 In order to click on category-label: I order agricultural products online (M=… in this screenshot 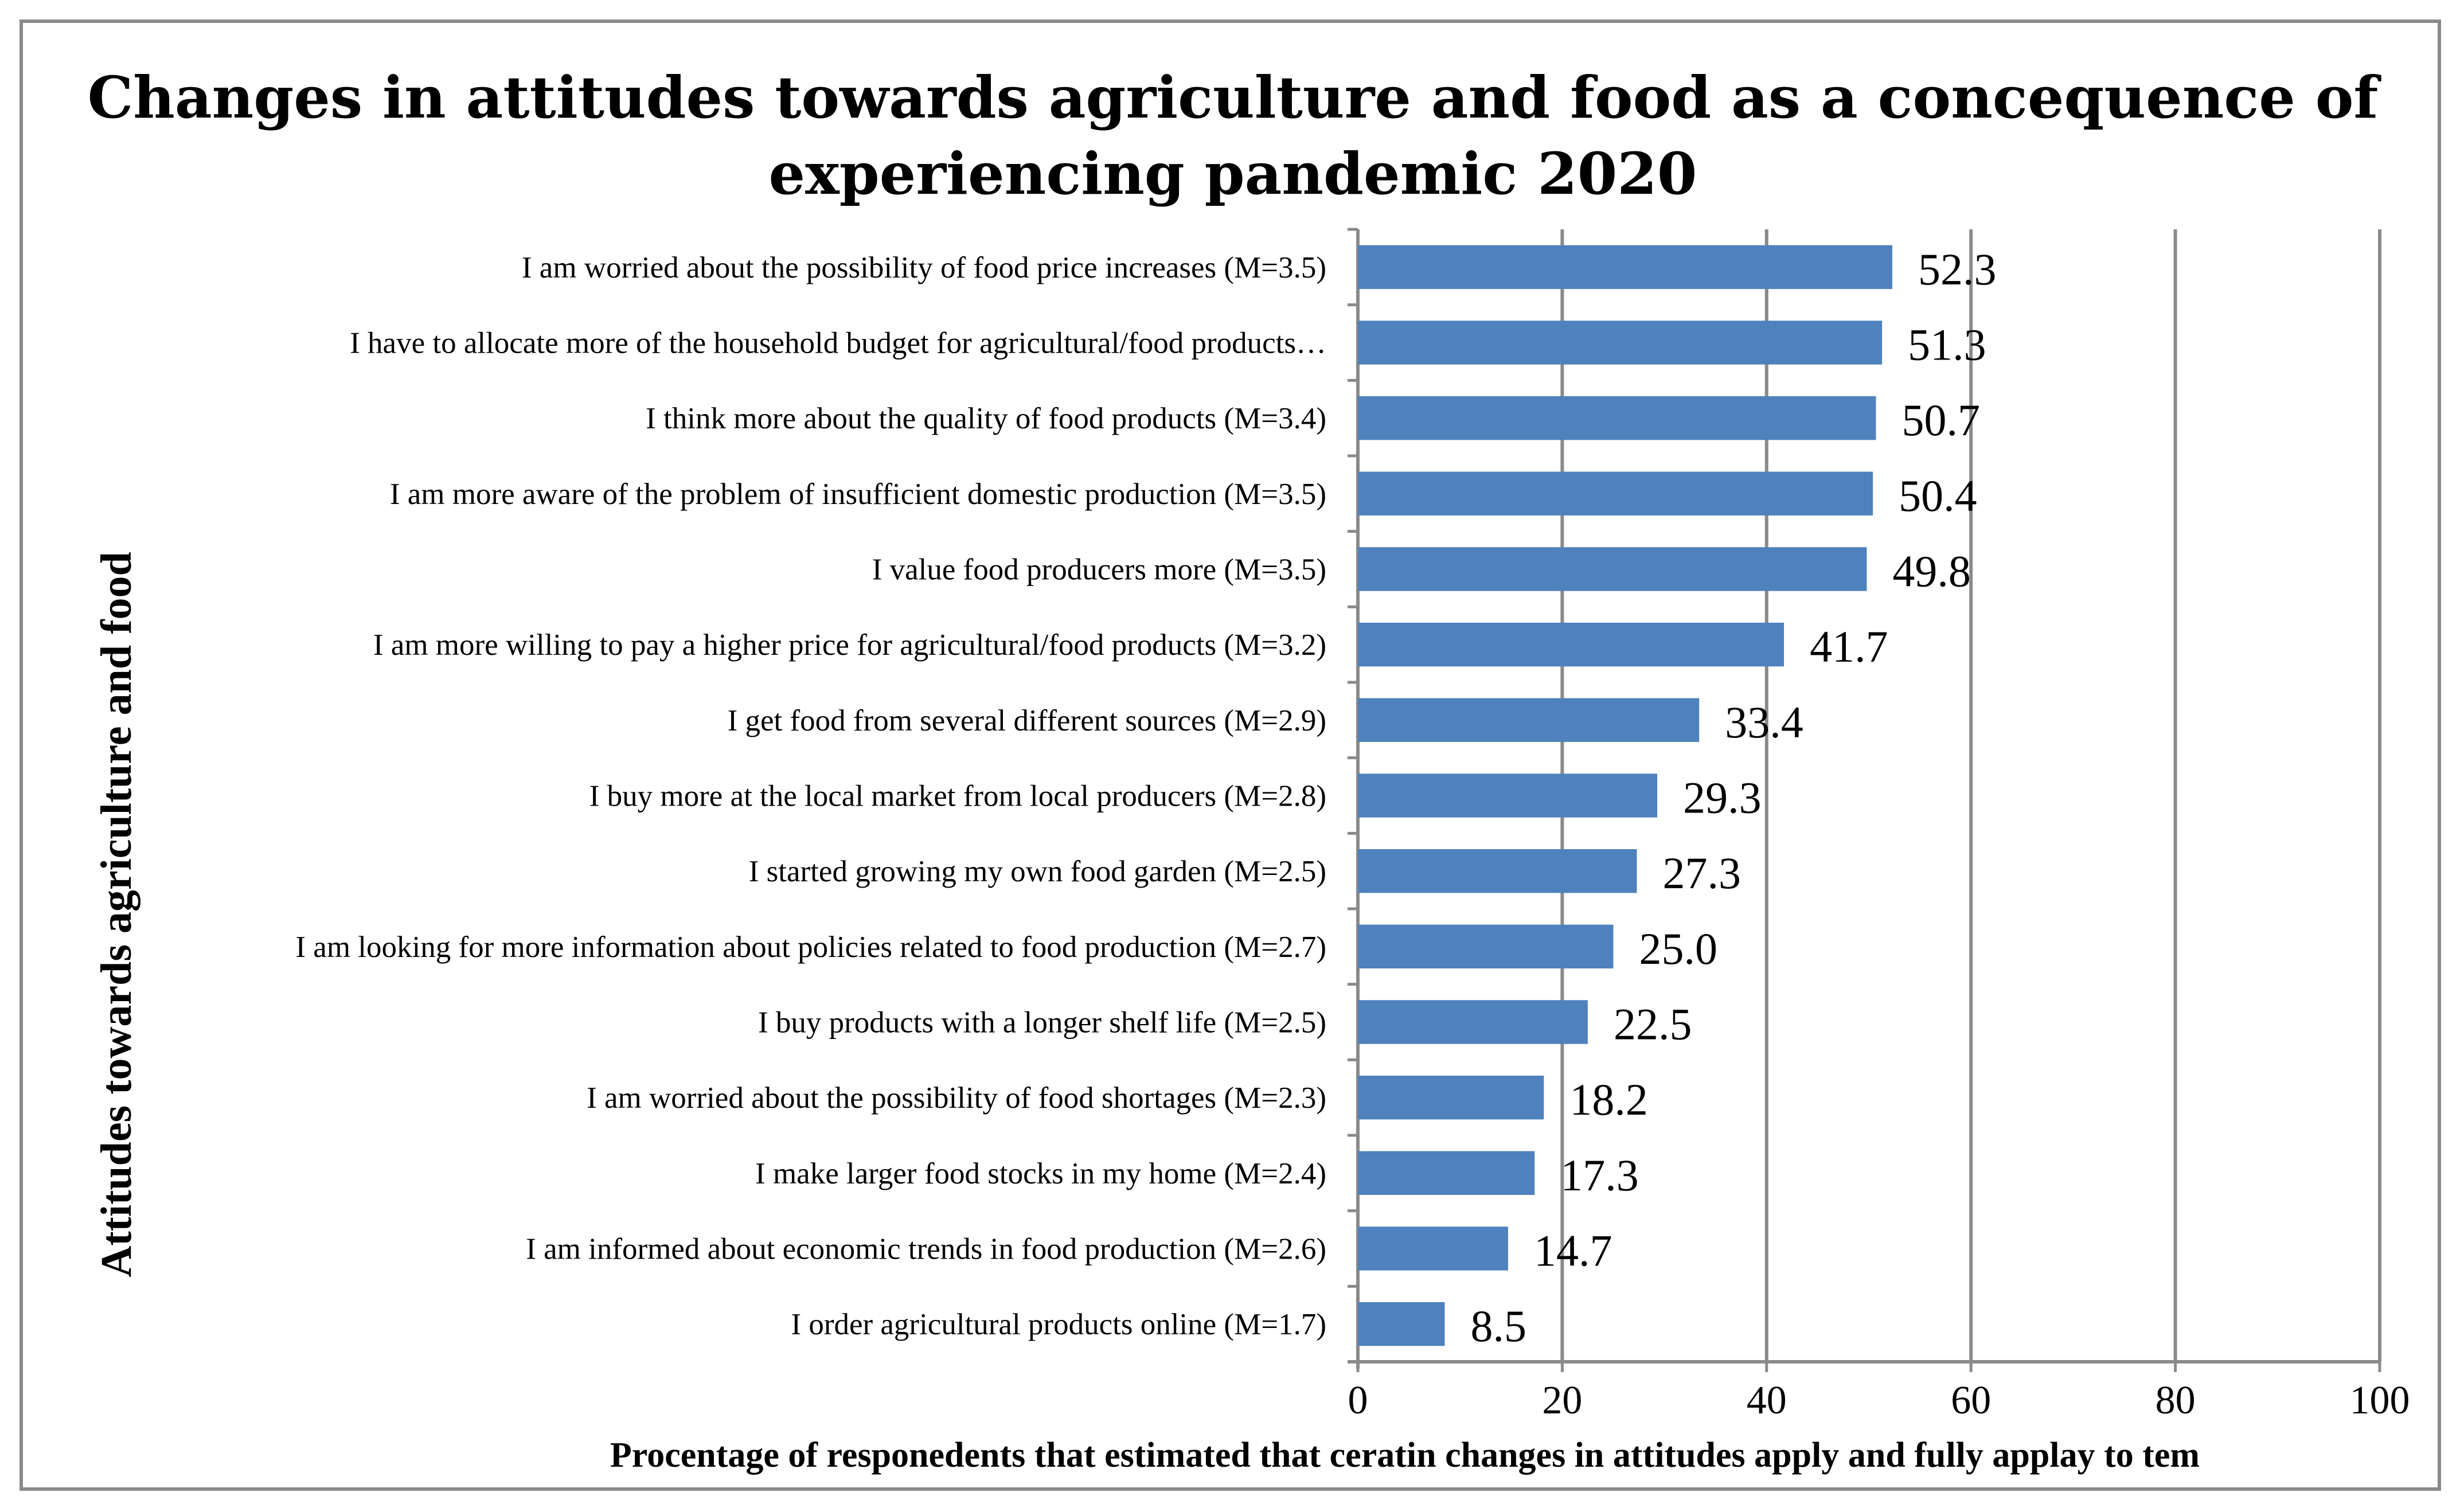, I will do `click(1058, 1324)`.